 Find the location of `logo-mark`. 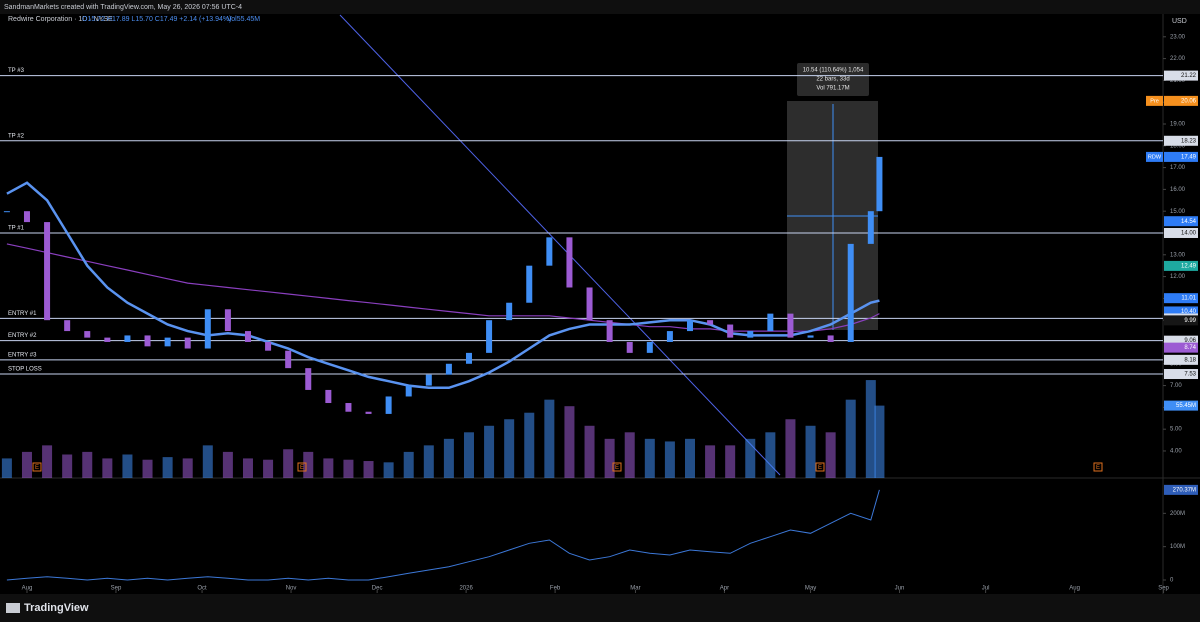

logo-mark is located at coordinates (13, 608).